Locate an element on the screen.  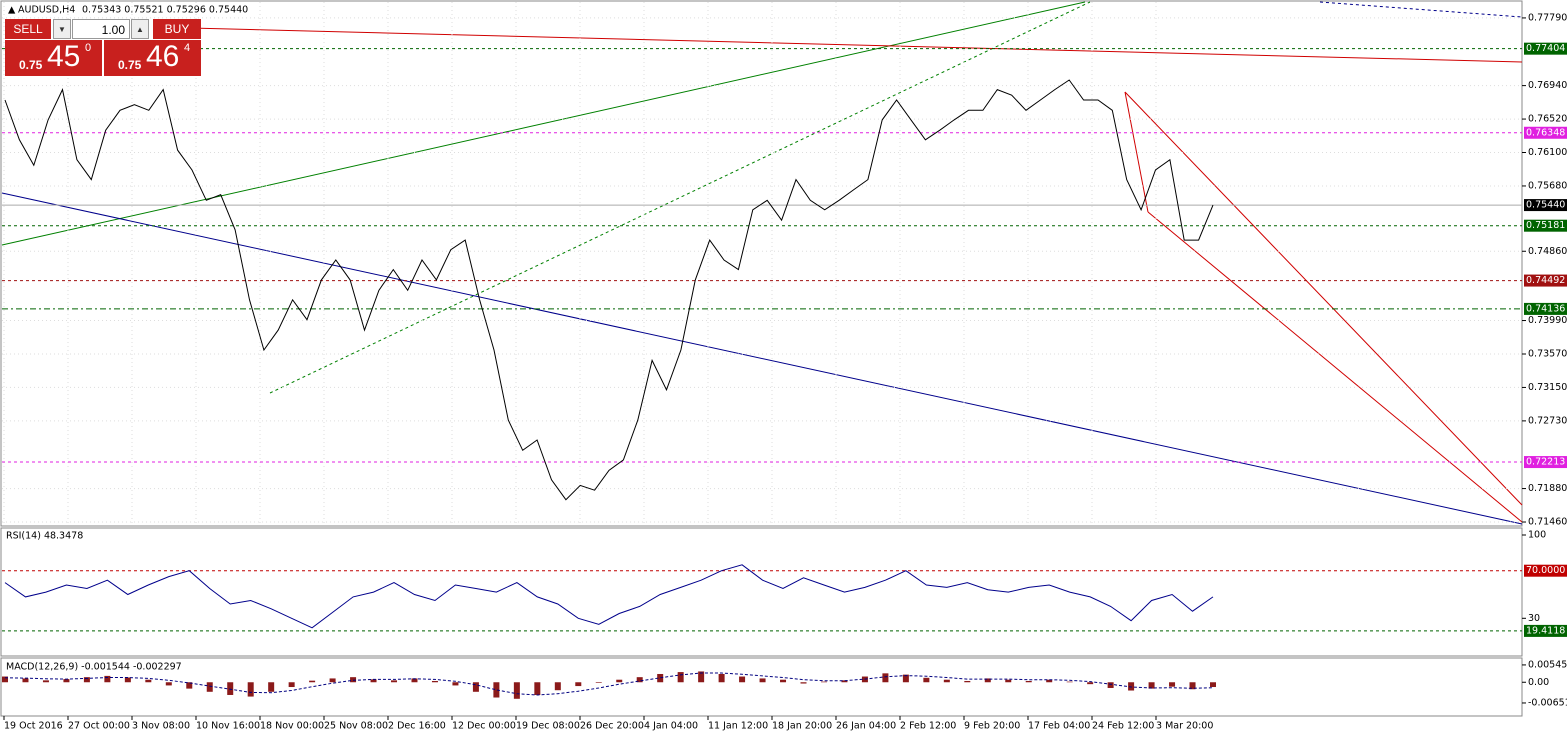
x-tick-label: 3 Mar 20:00 is located at coordinates (1184, 726).